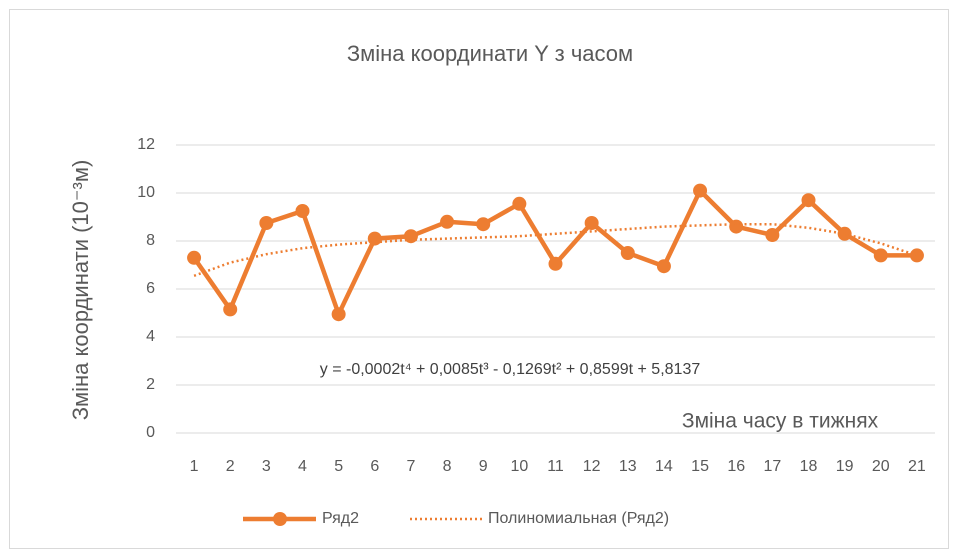 The height and width of the screenshot is (551, 958). Describe the element at coordinates (578, 518) in the screenshot. I see `legend-label: Полиномиальная (Ряд2)` at that location.